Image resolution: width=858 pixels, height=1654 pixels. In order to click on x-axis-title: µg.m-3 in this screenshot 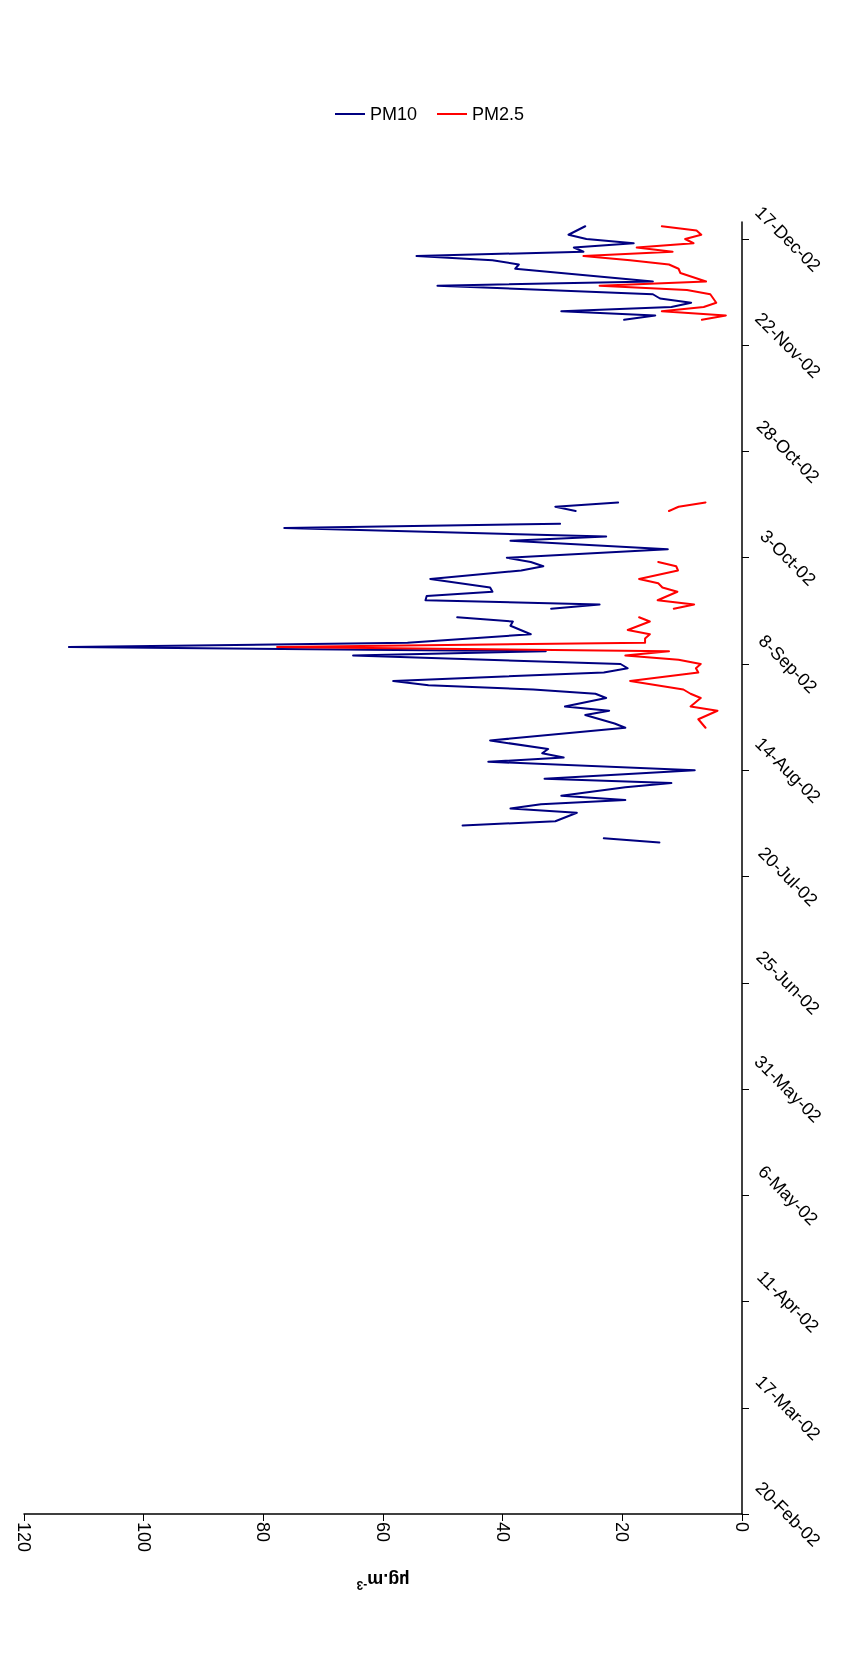, I will do `click(383, 1581)`.